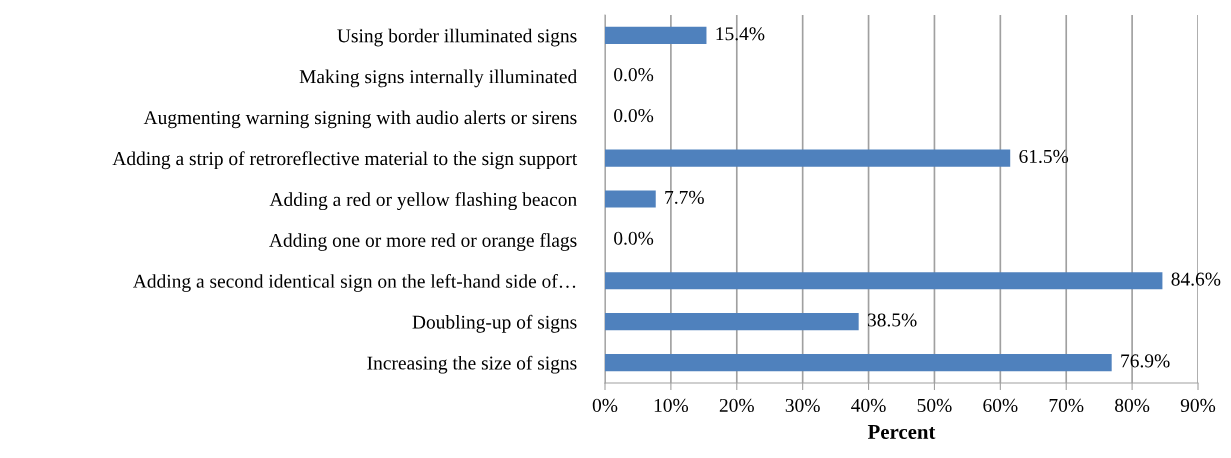  Describe the element at coordinates (345, 160) in the screenshot. I see `y-tick-label: Adding a strip of retroreflective material to the sign support` at that location.